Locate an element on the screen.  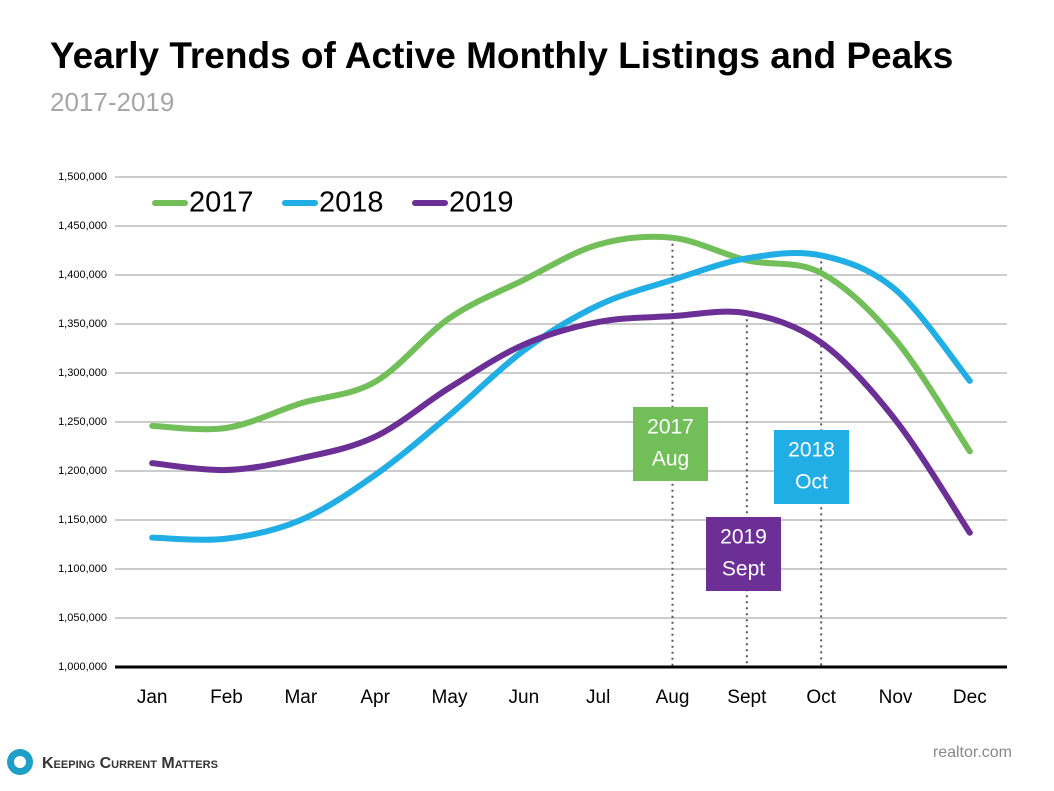
footer-source: realtor.com is located at coordinates (972, 752).